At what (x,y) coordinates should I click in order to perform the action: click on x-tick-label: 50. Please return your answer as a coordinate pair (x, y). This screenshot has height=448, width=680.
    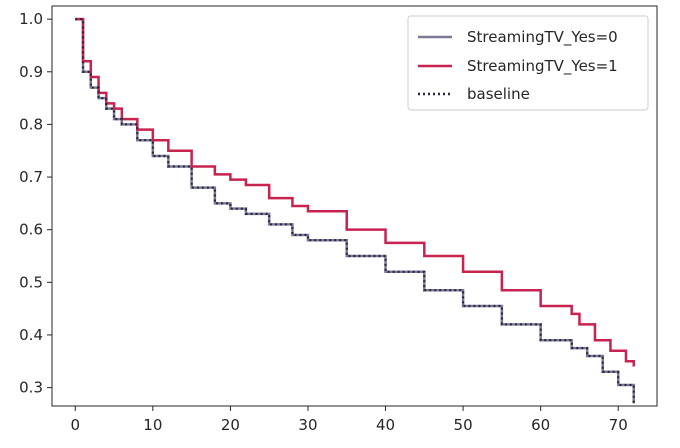
    Looking at the image, I should click on (463, 425).